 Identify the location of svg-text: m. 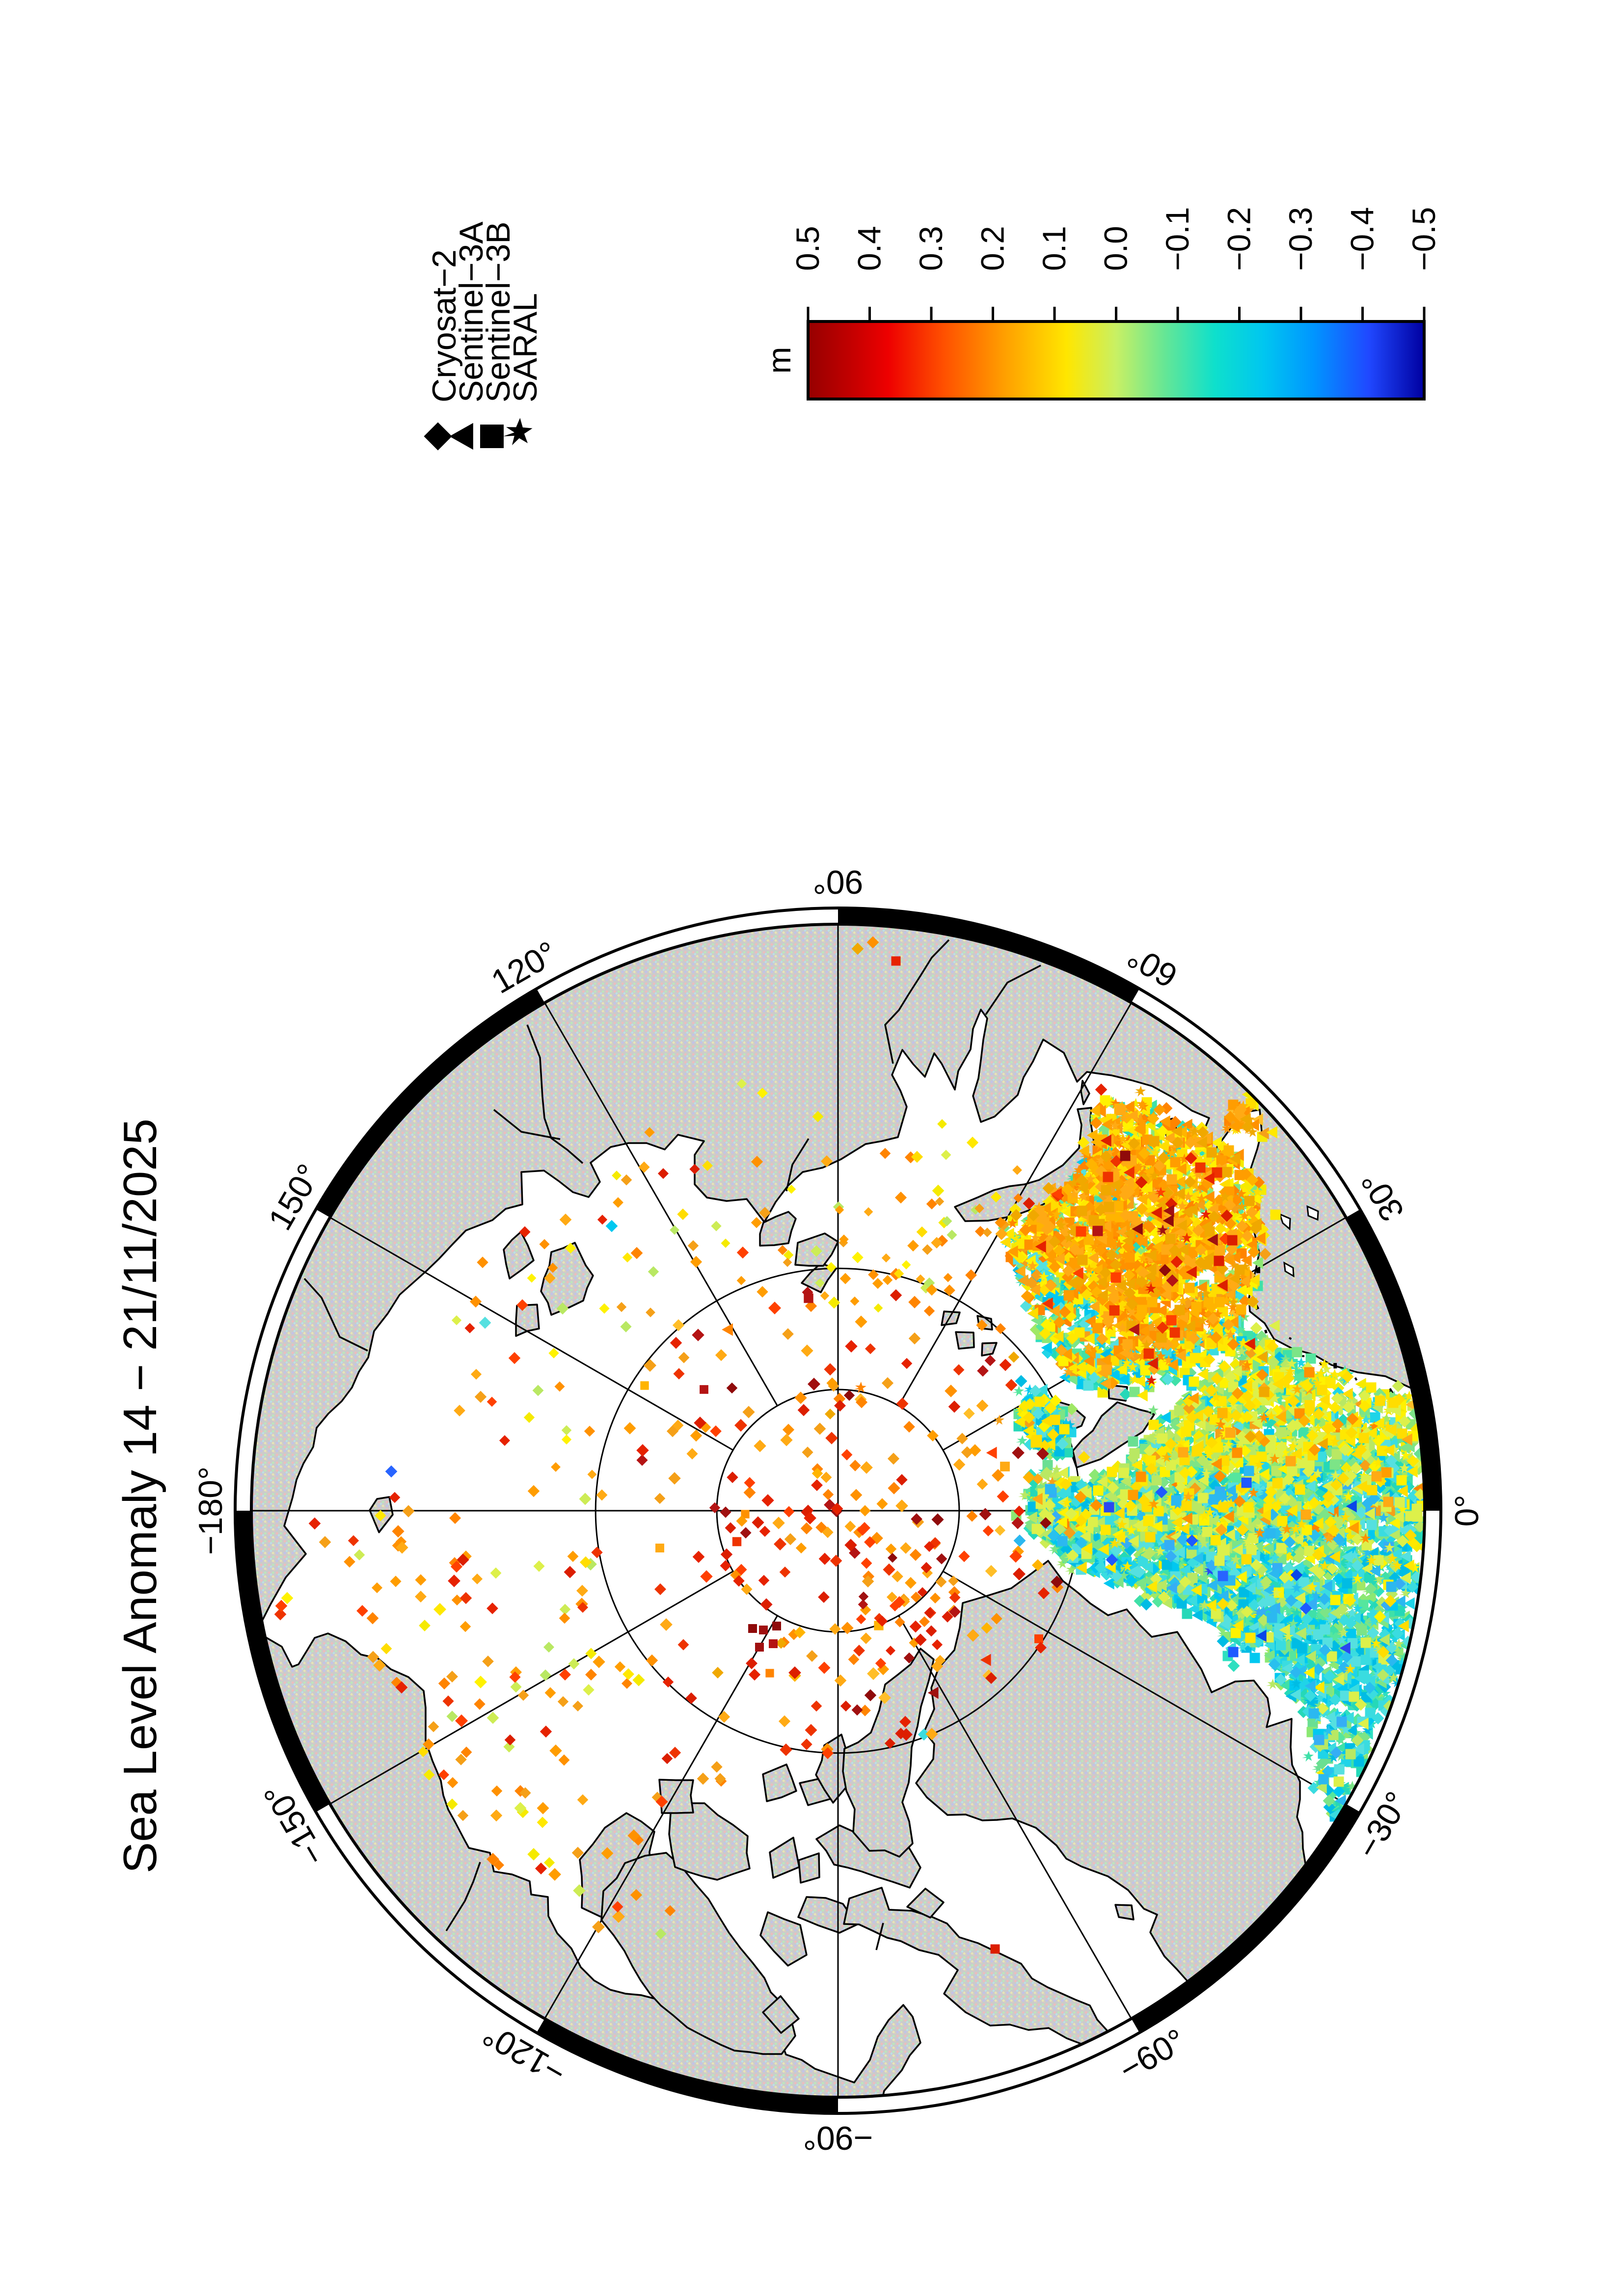
(779, 361).